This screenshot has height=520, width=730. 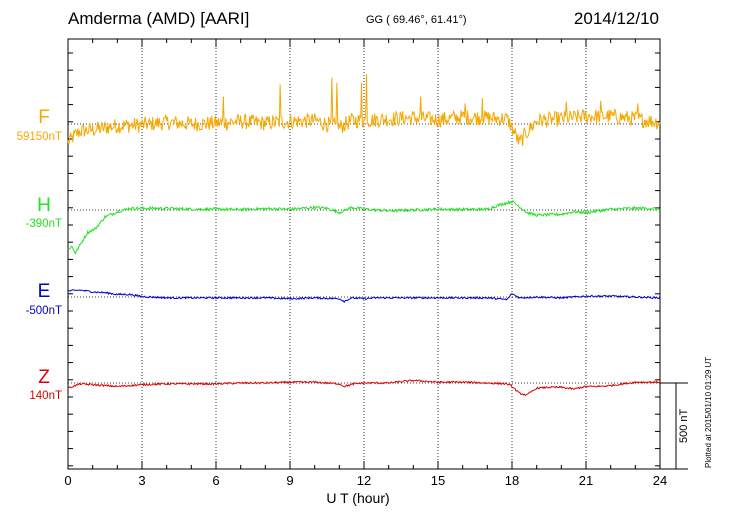 What do you see at coordinates (43, 311) in the screenshot?
I see `component-e-baseline: -500nT` at bounding box center [43, 311].